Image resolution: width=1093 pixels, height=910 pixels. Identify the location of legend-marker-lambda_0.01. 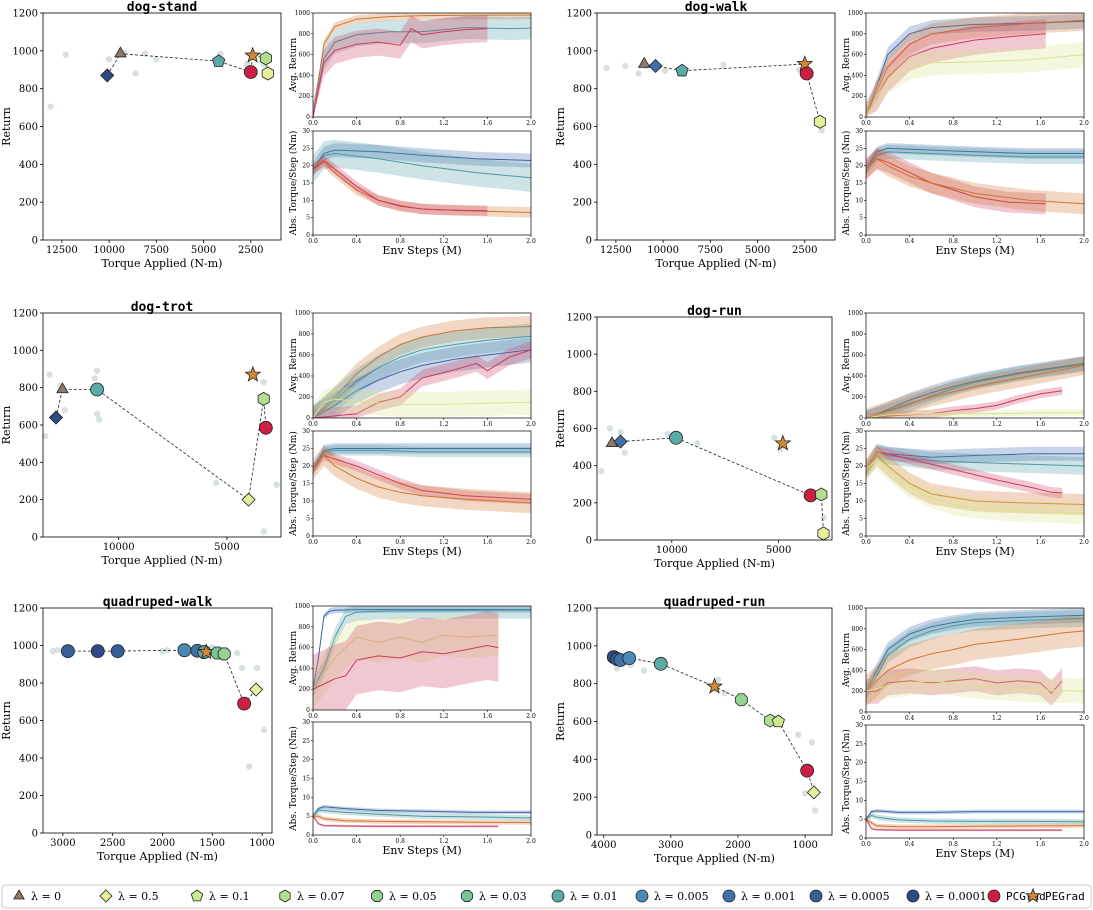
(558, 896).